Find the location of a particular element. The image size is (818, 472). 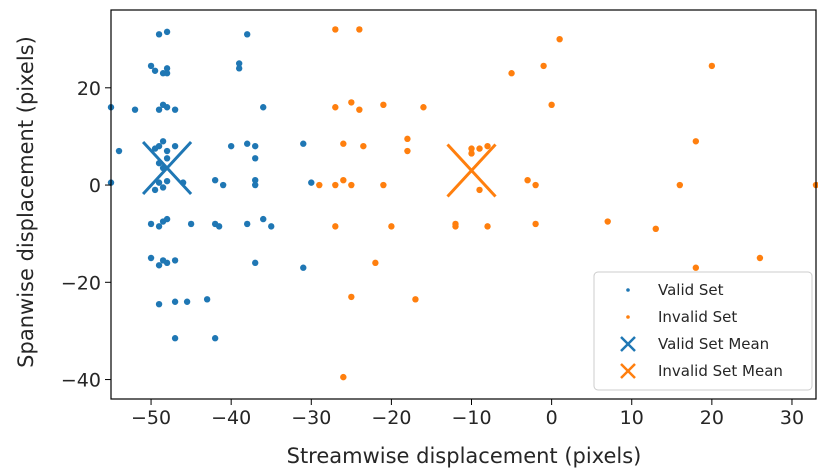

y-tick-label: 0 is located at coordinates (95, 186).